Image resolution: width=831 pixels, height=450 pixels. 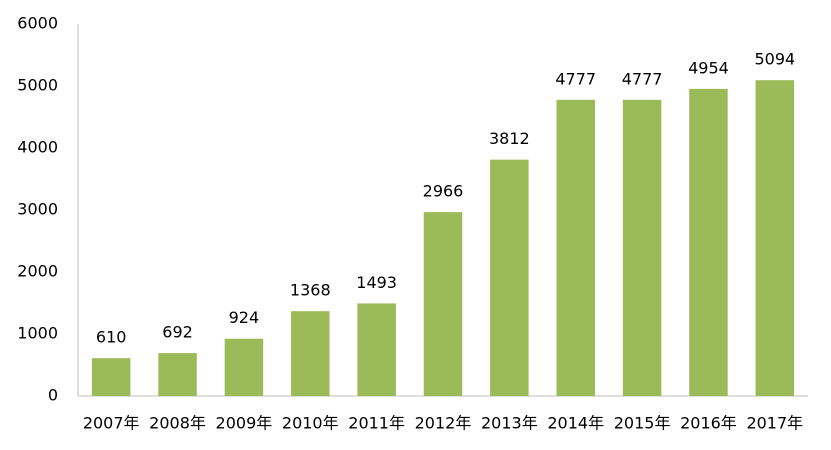 What do you see at coordinates (244, 423) in the screenshot?
I see `x-tick-label: 2009年` at bounding box center [244, 423].